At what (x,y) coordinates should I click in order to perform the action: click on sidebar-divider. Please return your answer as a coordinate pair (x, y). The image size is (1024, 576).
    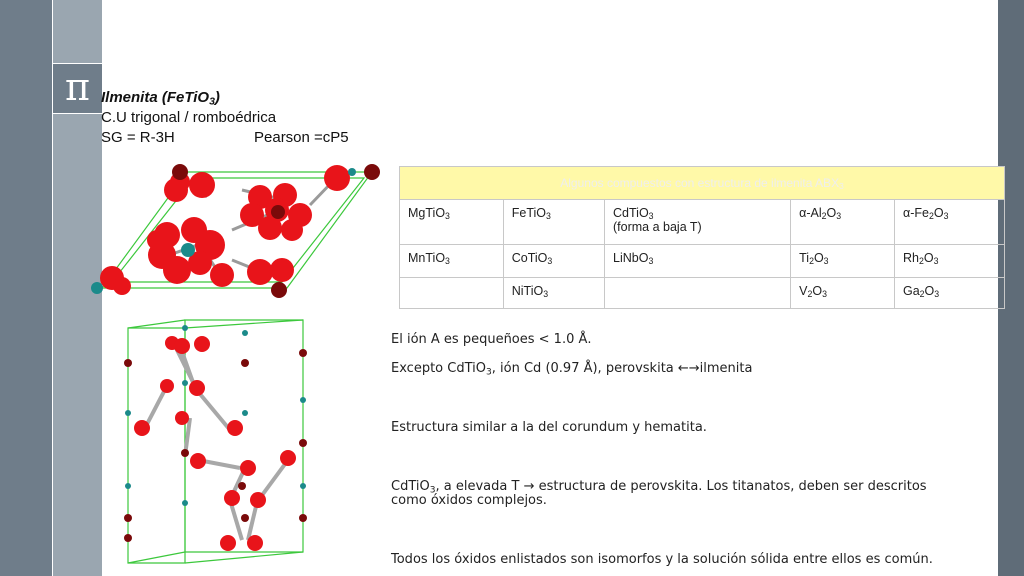
    Looking at the image, I should click on (52, 288).